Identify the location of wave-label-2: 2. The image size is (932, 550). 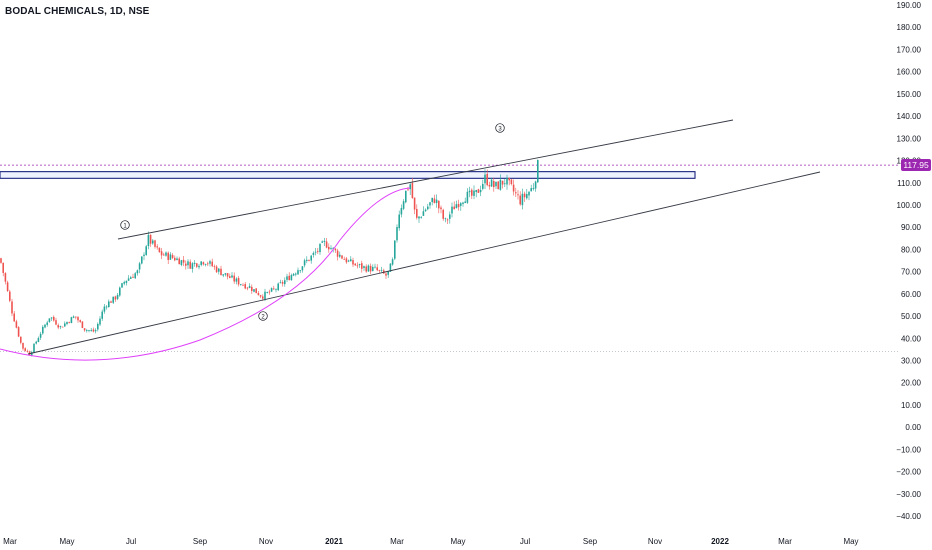
(263, 316).